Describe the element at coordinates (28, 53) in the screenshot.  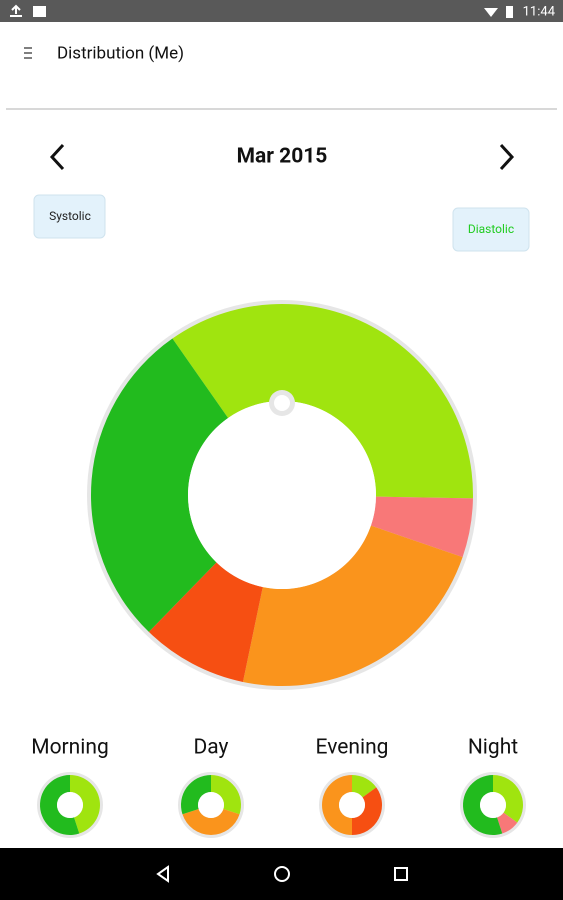
I see `menu-button` at that location.